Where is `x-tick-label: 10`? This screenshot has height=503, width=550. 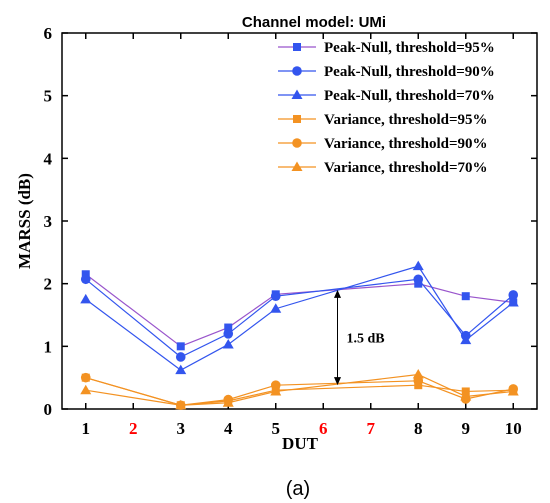
x-tick-label: 10 is located at coordinates (513, 428).